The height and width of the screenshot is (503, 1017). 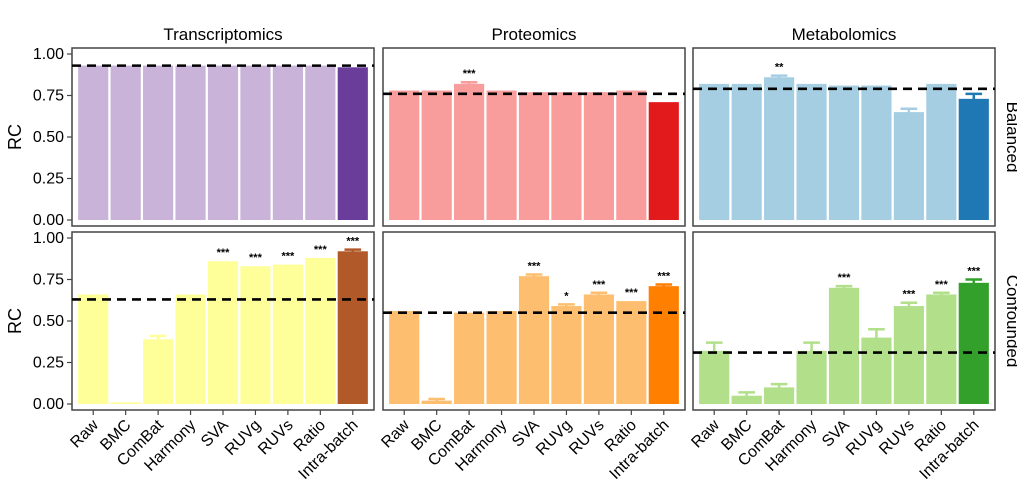 What do you see at coordinates (533, 34) in the screenshot?
I see `column-title-proteomics: Proteomics` at bounding box center [533, 34].